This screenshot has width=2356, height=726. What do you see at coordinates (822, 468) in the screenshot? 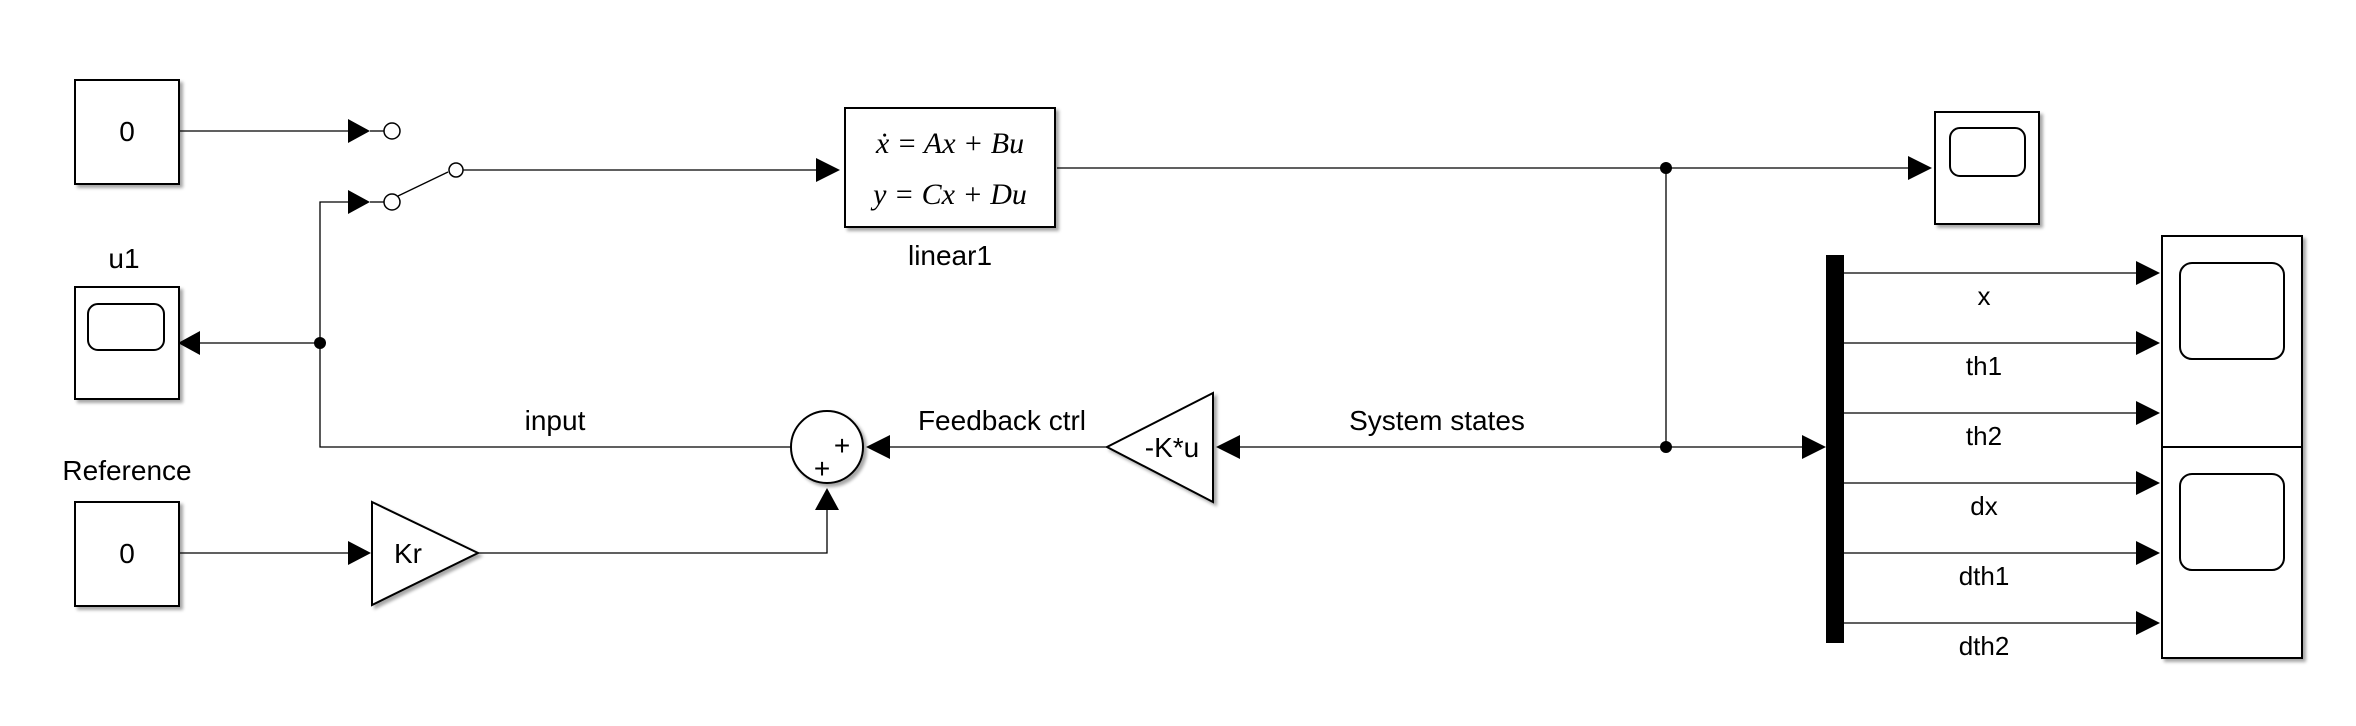
I see `sum-sign-left: +` at bounding box center [822, 468].